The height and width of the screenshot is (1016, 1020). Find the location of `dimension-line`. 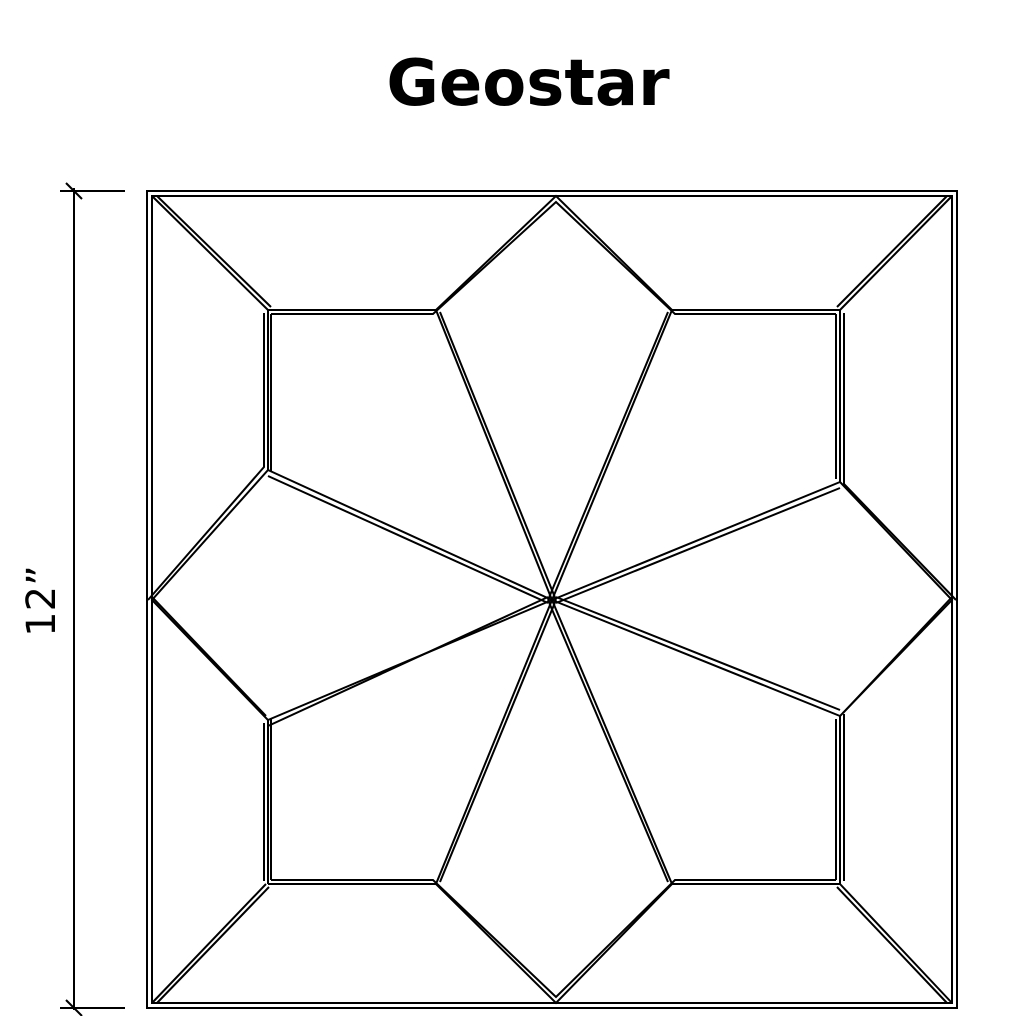

dimension-line is located at coordinates (92, 599).